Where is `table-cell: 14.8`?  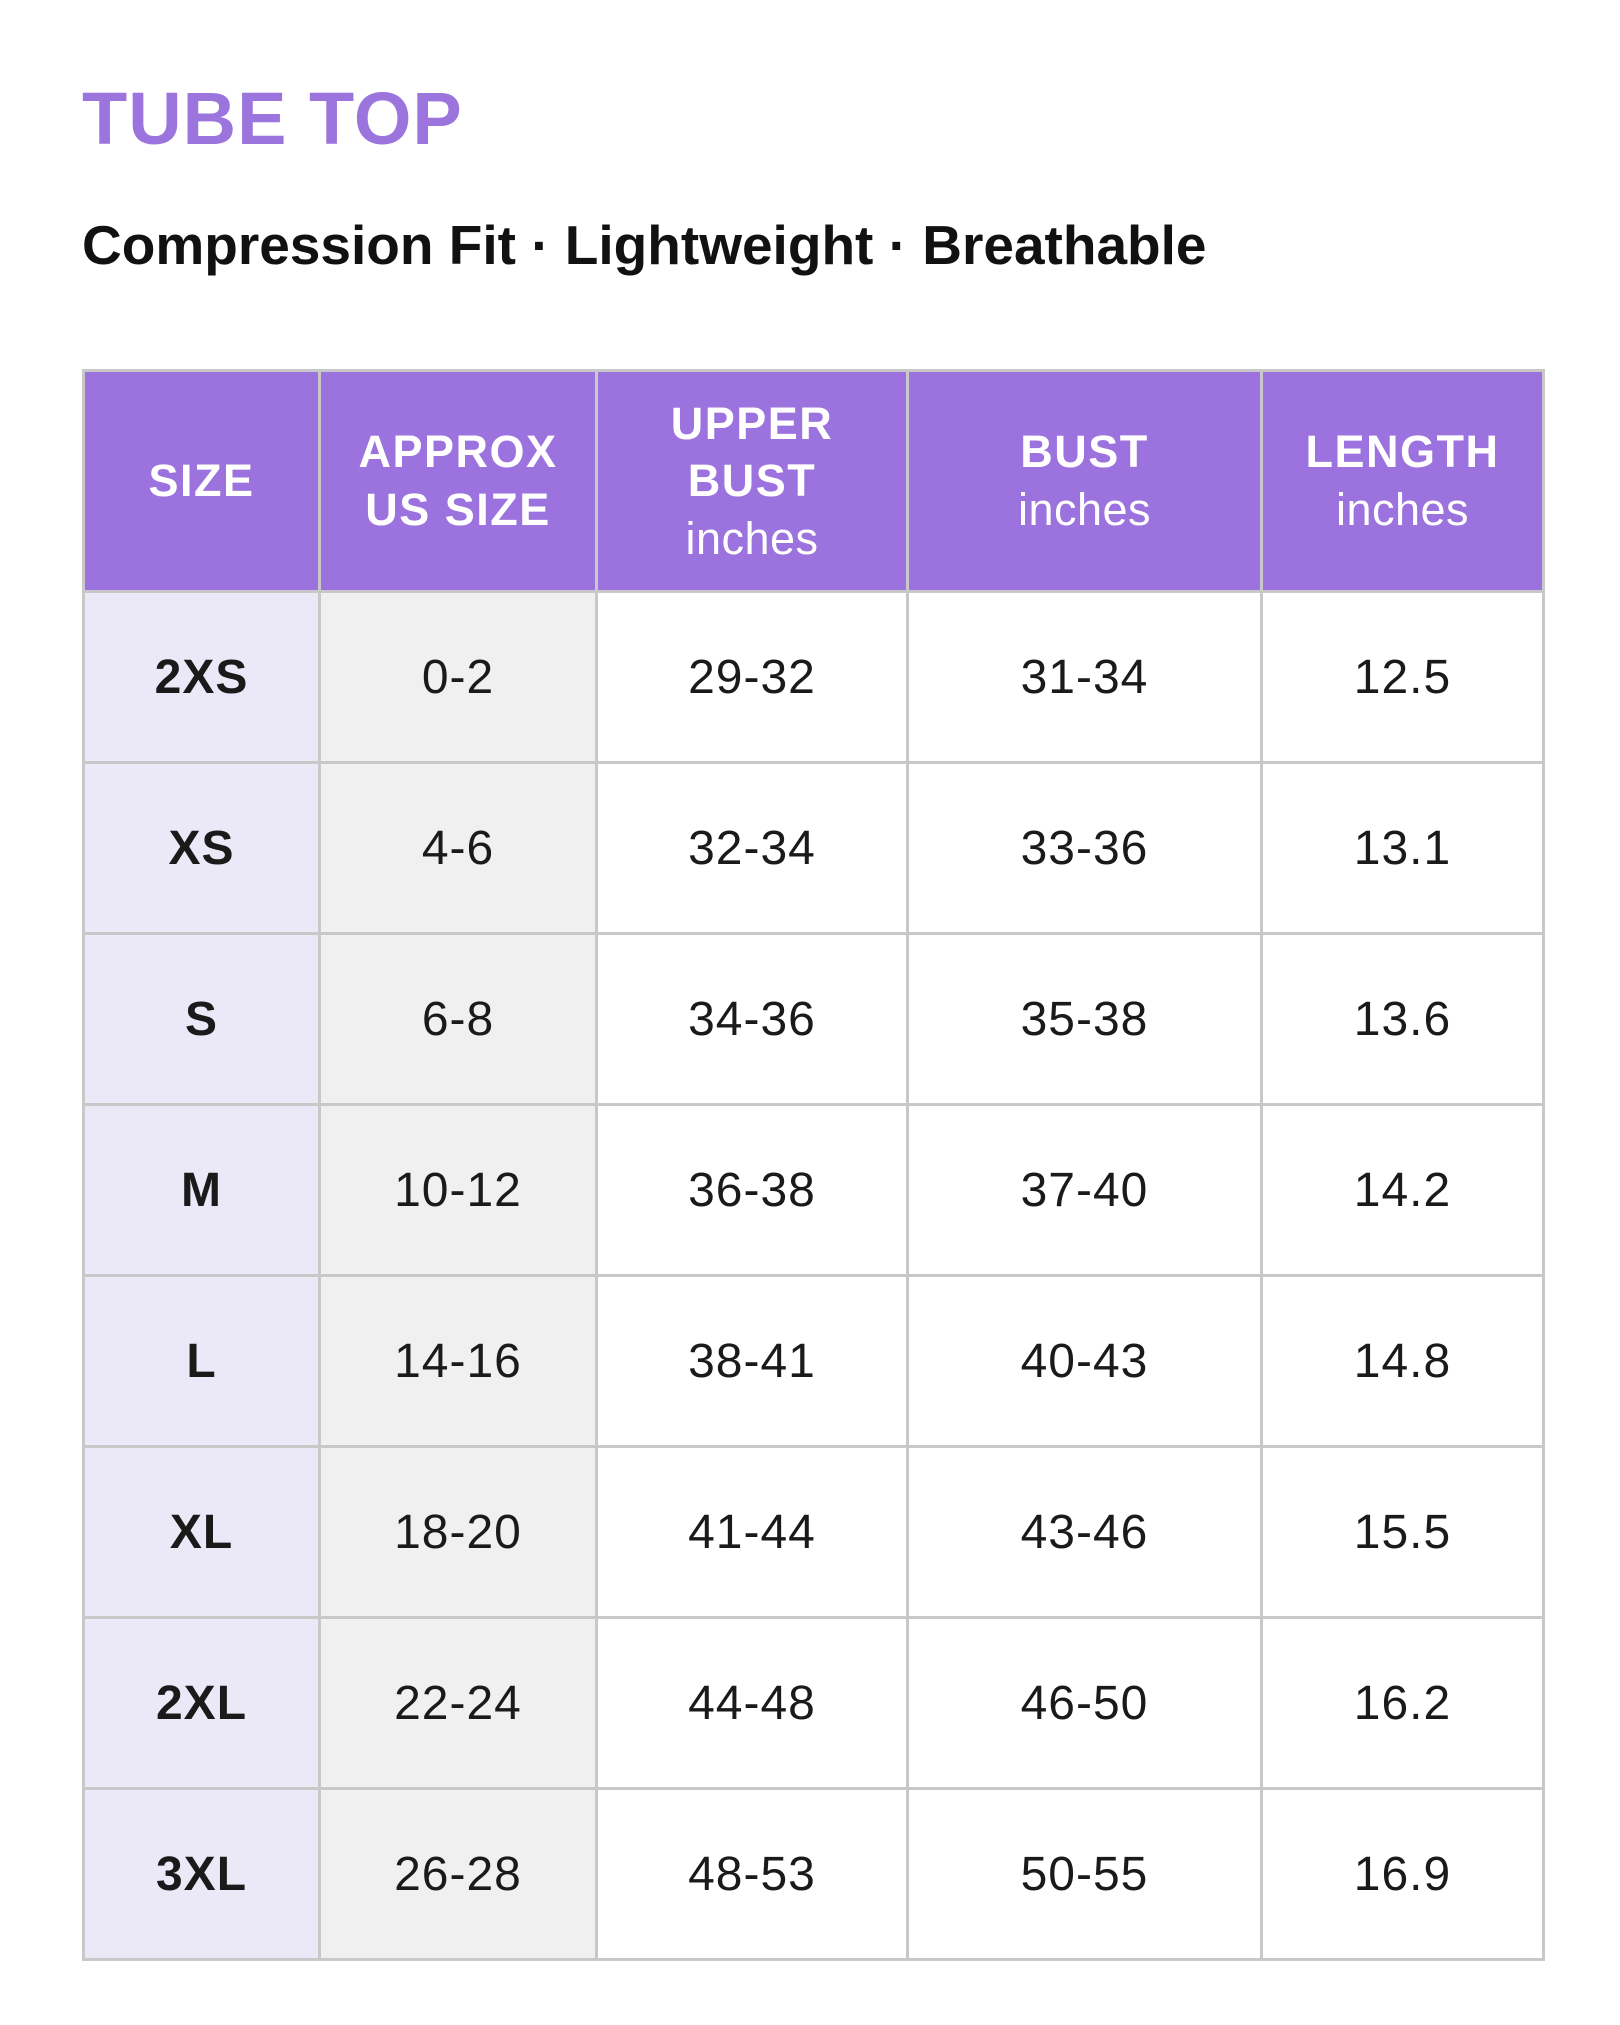
table-cell: 14.8 is located at coordinates (1402, 1361).